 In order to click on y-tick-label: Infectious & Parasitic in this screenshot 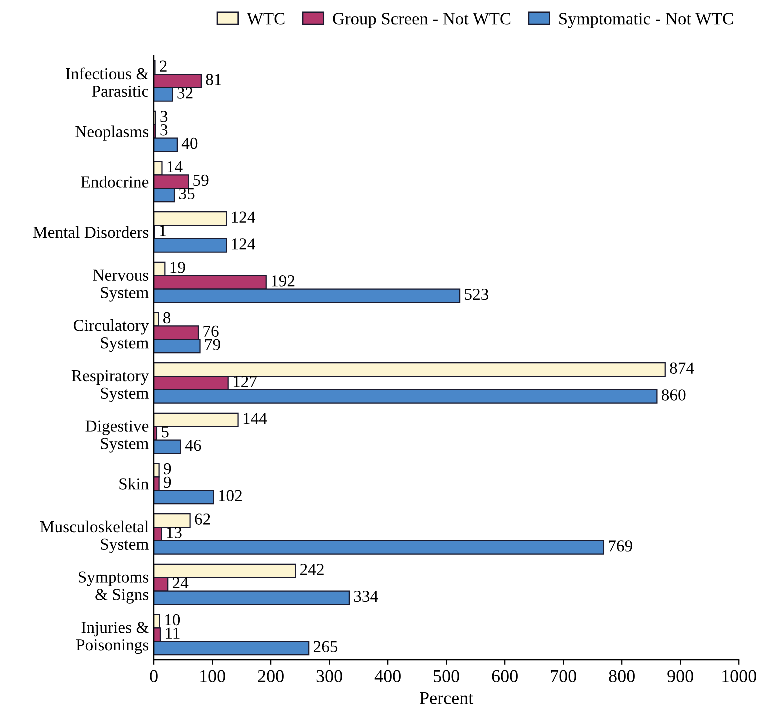, I will do `click(107, 83)`.